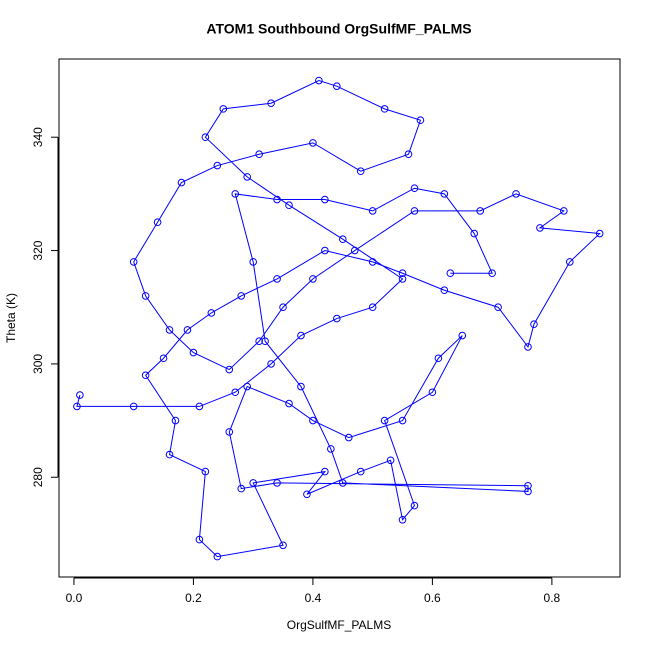 The width and height of the screenshot is (650, 650). Describe the element at coordinates (552, 598) in the screenshot. I see `x-tick-label: 0.8` at that location.